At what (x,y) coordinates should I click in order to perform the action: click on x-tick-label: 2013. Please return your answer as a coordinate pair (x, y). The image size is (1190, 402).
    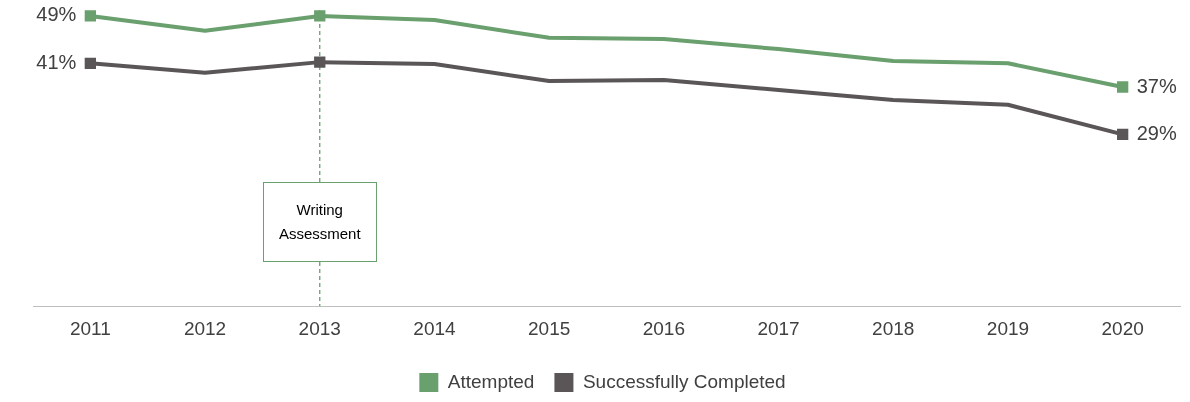
    Looking at the image, I should click on (319, 328).